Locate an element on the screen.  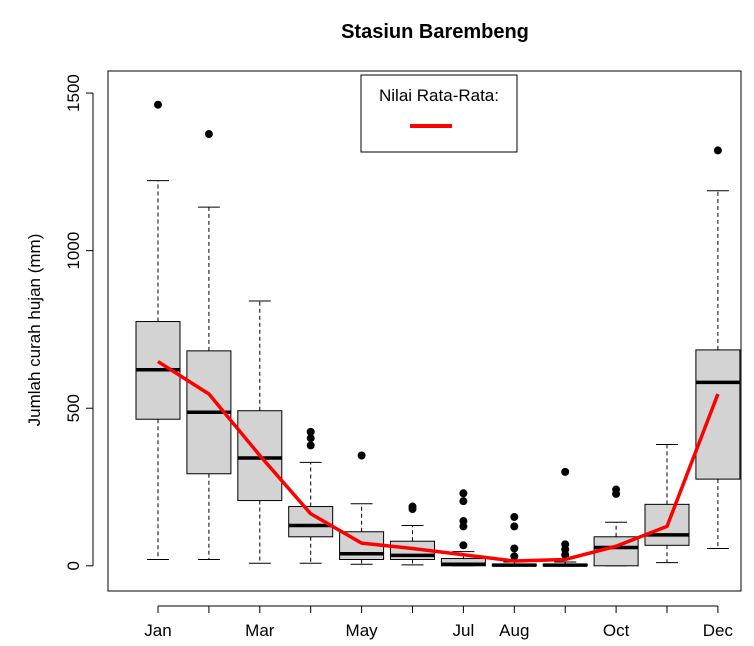
x-tick-label: Jan is located at coordinates (157, 630).